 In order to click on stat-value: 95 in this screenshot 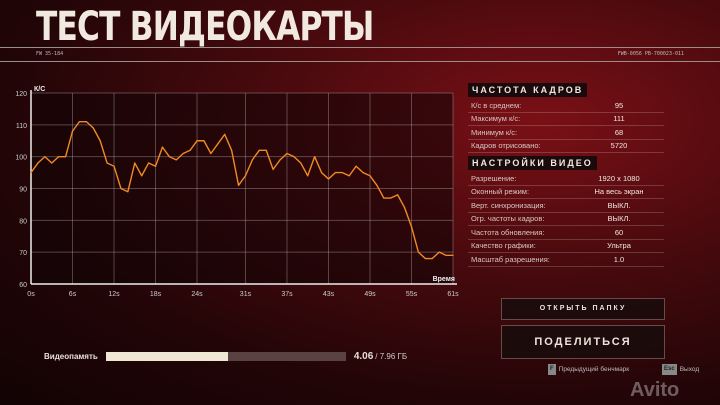, I will do `click(619, 105)`.